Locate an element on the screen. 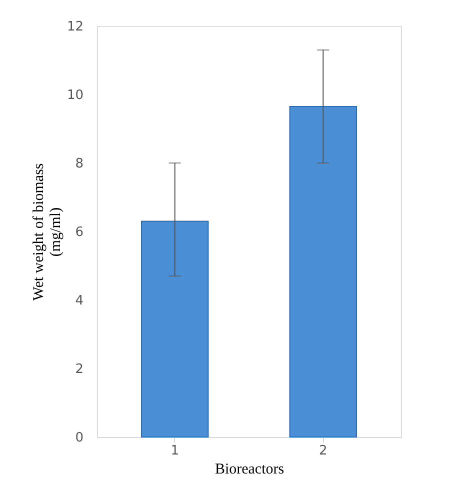 This screenshot has height=496, width=461. x-tick-label: 1 is located at coordinates (174, 451).